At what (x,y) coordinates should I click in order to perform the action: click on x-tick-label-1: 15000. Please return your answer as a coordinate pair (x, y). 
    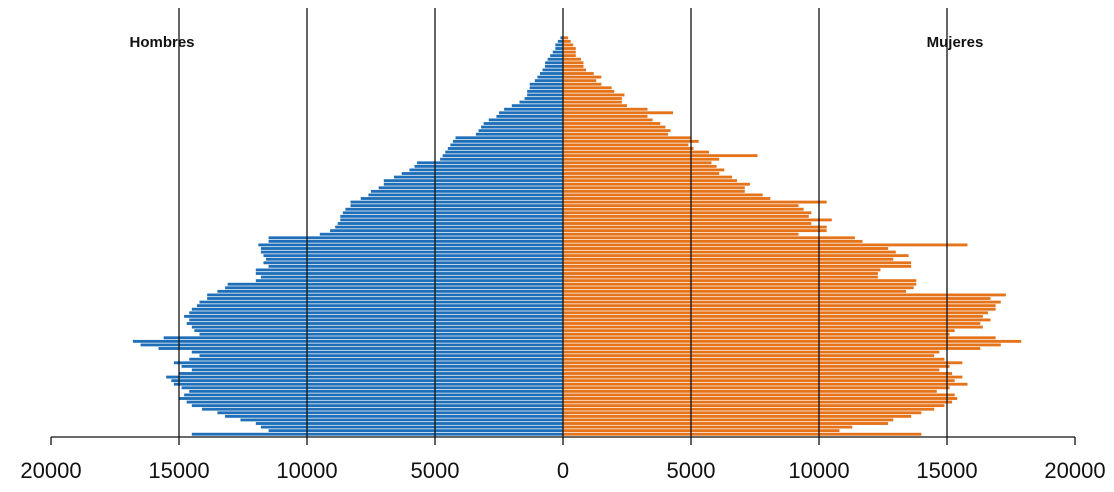
    Looking at the image, I should click on (178, 470).